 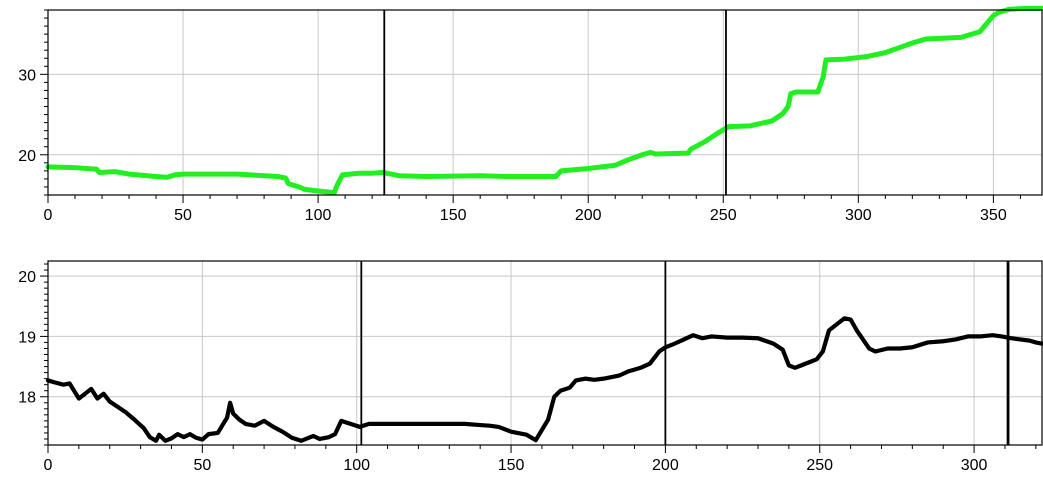 I want to click on y-tick-label: 30, so click(x=27, y=75).